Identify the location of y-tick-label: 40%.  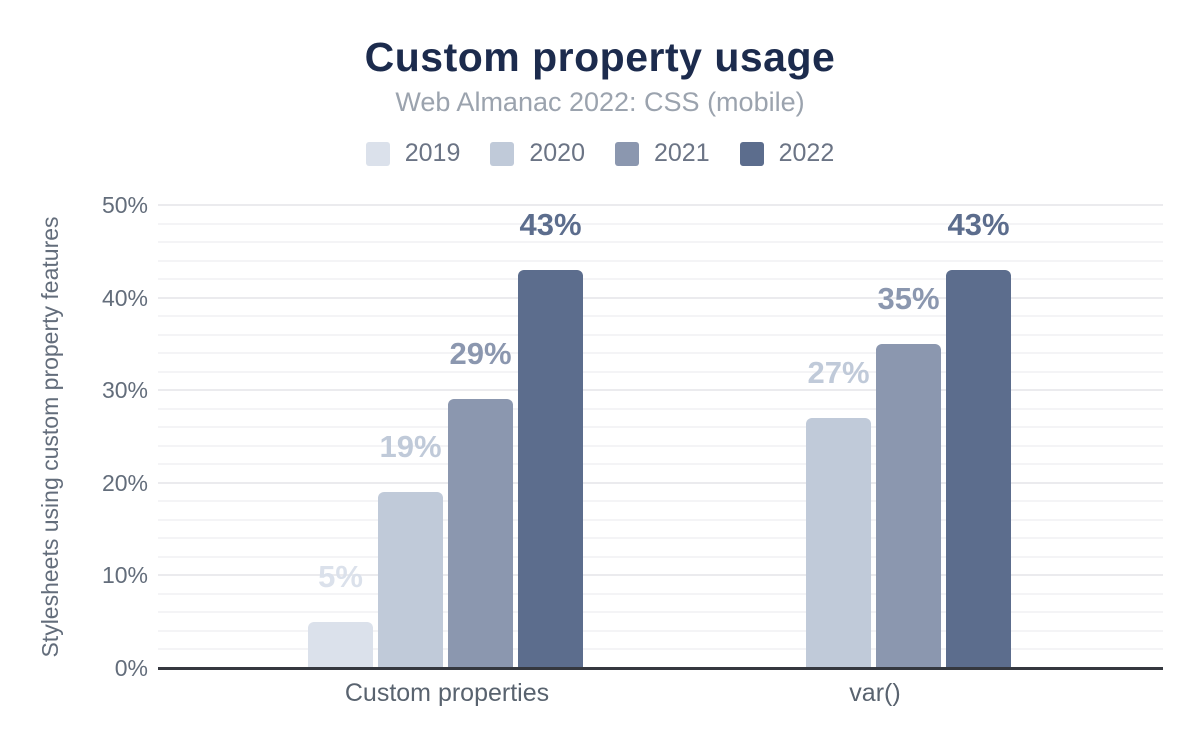
(124, 297).